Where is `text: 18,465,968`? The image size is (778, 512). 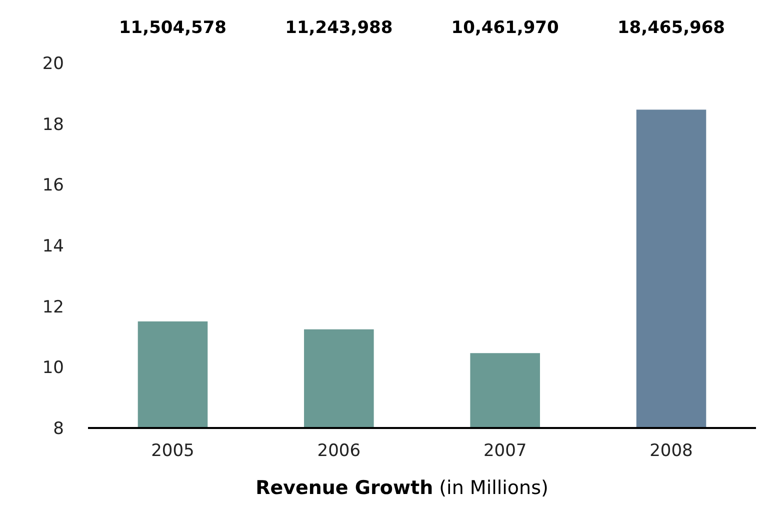 text: 18,465,968 is located at coordinates (671, 28).